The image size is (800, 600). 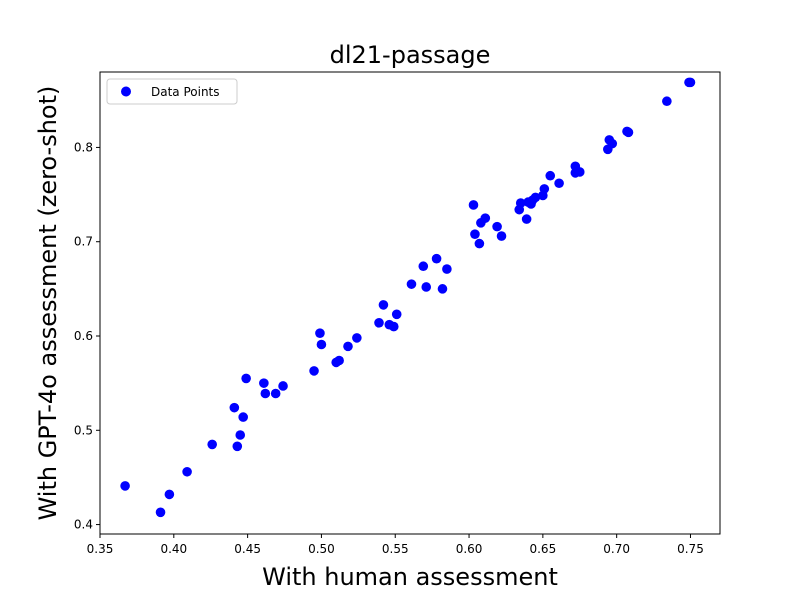 I want to click on x-tick-label: 0.65, so click(x=542, y=549).